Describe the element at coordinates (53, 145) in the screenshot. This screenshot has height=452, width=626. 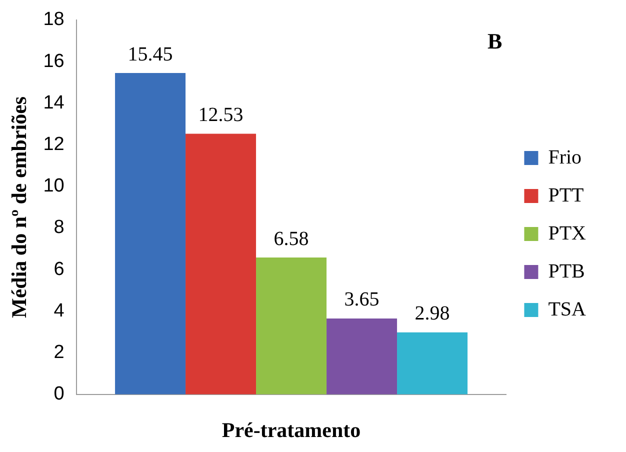
I see `y-tick-label: 12` at that location.